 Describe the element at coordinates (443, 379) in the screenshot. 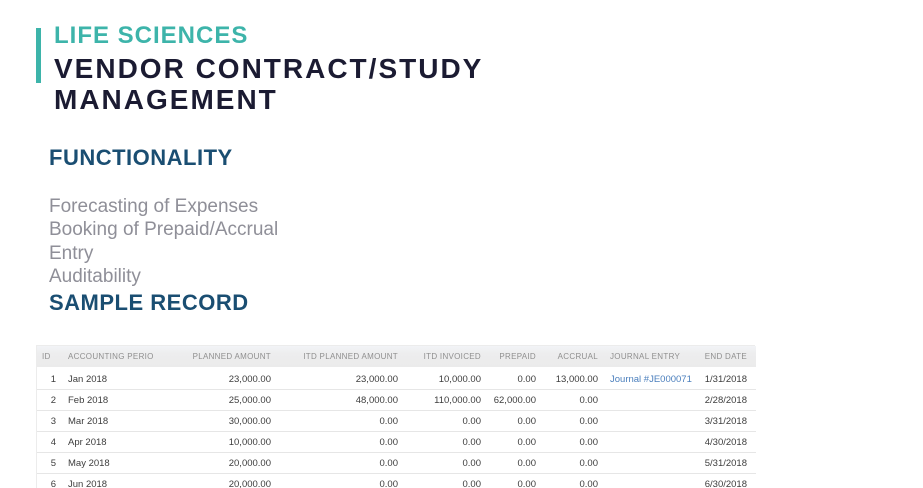

I see `cell-itd-invoiced: 10,000.00` at that location.